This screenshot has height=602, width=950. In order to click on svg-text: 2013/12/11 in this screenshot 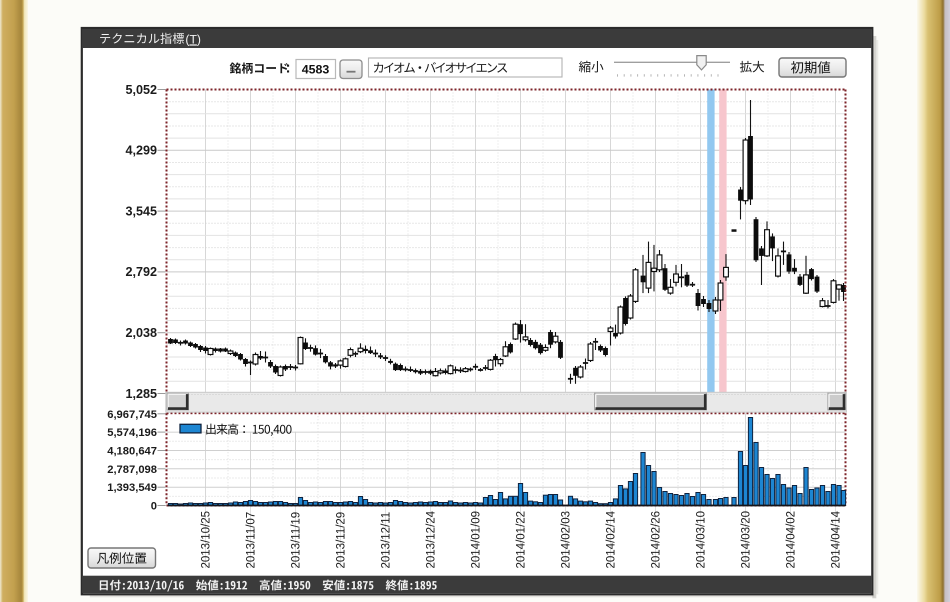, I will do `click(387, 540)`.